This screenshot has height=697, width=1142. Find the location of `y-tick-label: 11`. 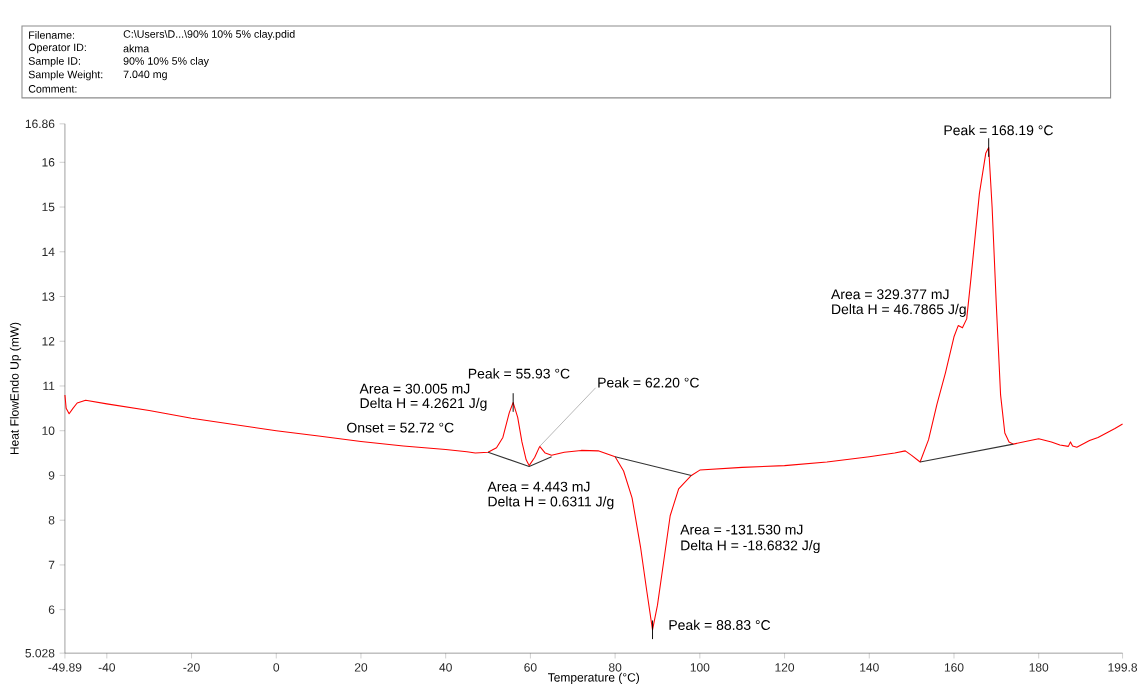

y-tick-label: 11 is located at coordinates (49, 386).